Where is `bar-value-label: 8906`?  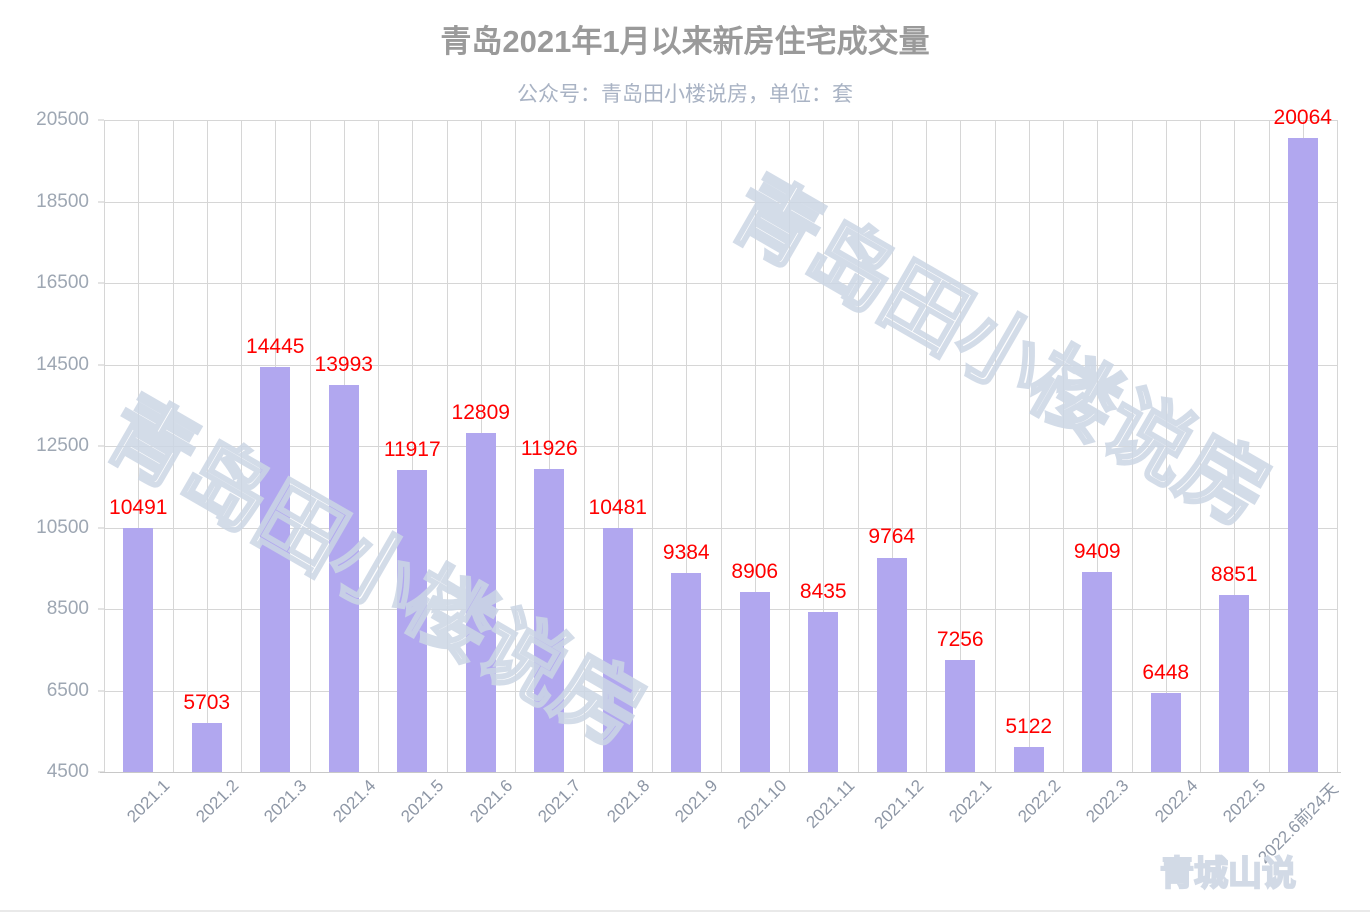 bar-value-label: 8906 is located at coordinates (755, 572).